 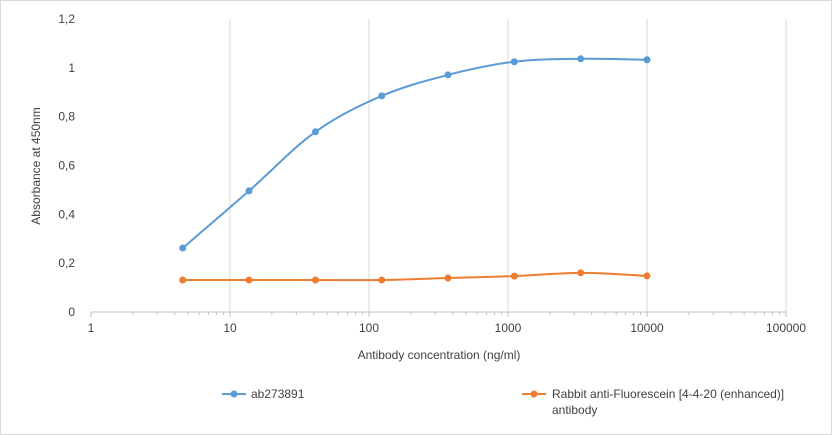 What do you see at coordinates (508, 328) in the screenshot?
I see `x-tick-label: 1000` at bounding box center [508, 328].